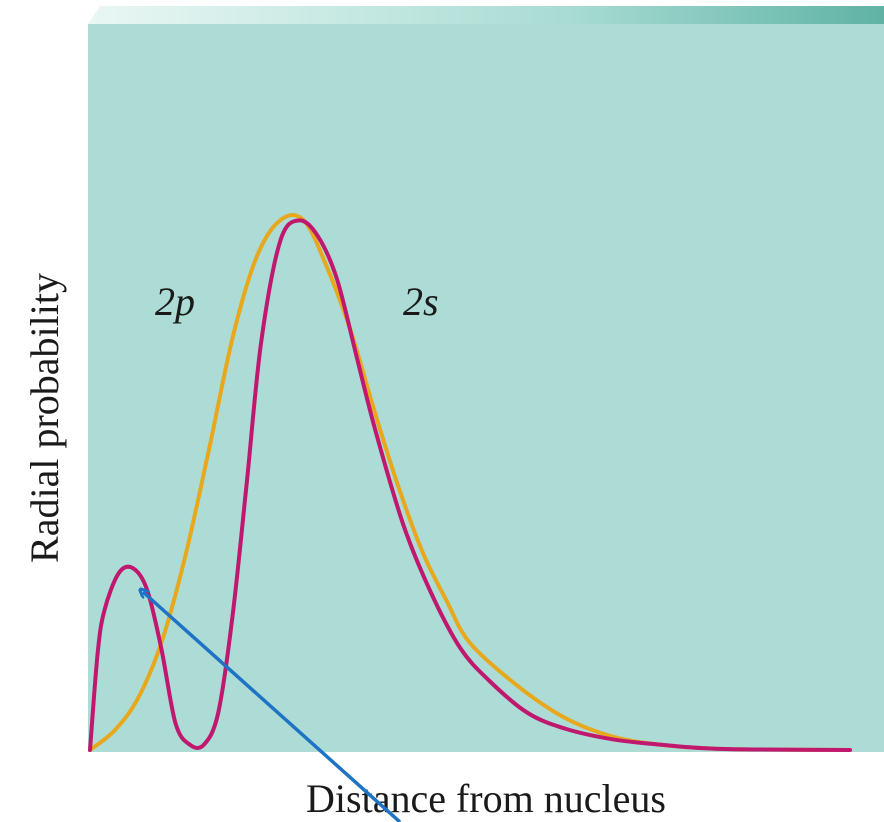 This screenshot has width=884, height=822. What do you see at coordinates (421, 301) in the screenshot?
I see `series-label-2s: 2s` at bounding box center [421, 301].